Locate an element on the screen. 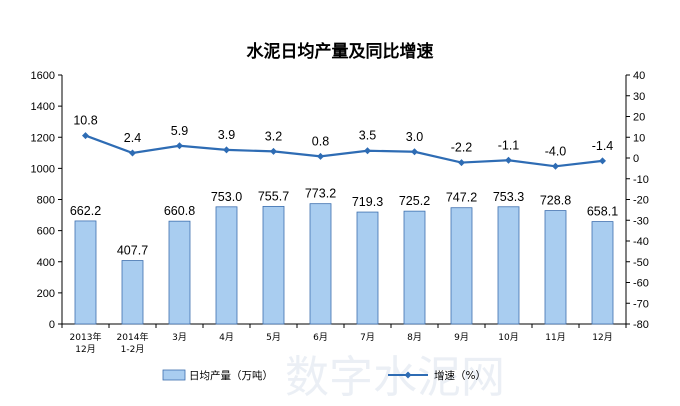  legend-line-marker is located at coordinates (408, 375).